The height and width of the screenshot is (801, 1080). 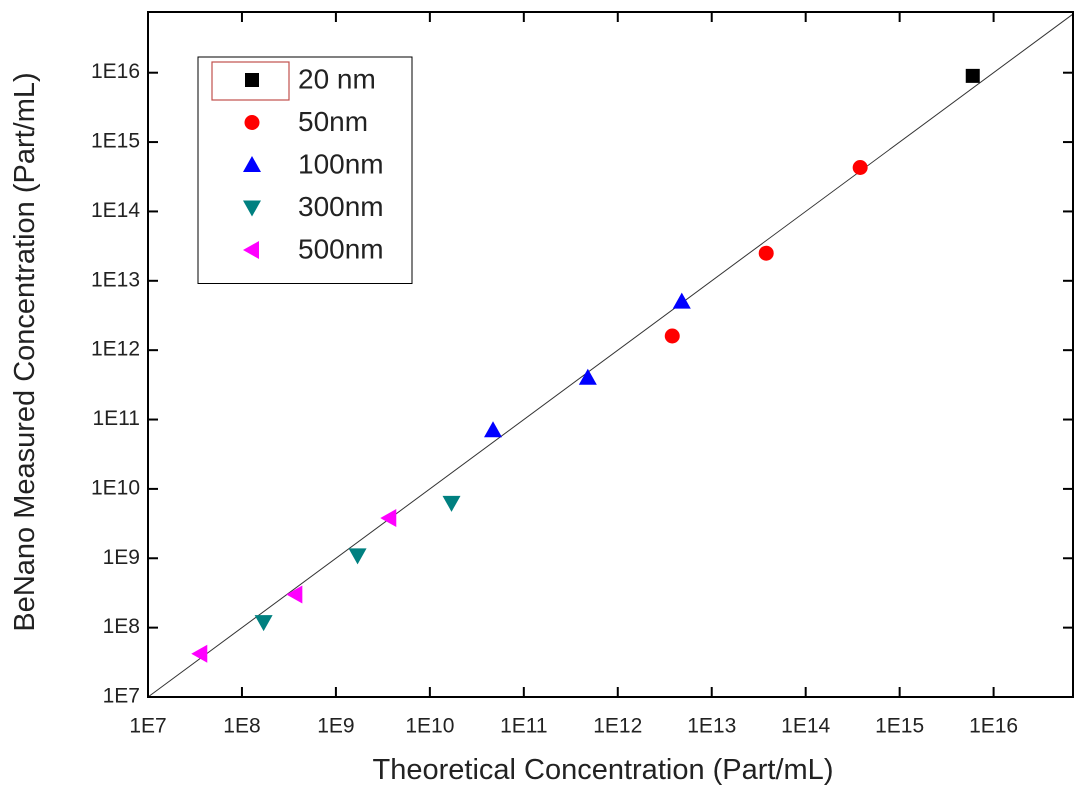 What do you see at coordinates (335, 726) in the screenshot?
I see `x-tick-label: 1E9` at bounding box center [335, 726].